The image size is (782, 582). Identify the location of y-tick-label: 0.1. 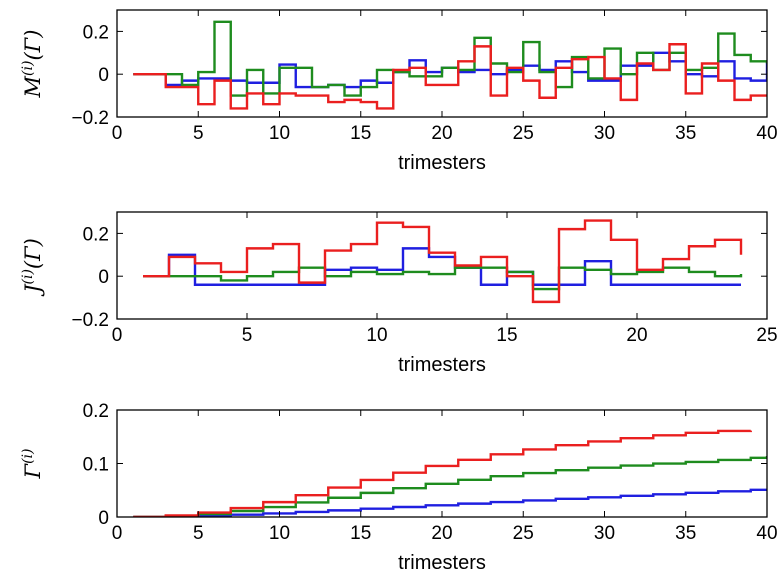
(96, 465).